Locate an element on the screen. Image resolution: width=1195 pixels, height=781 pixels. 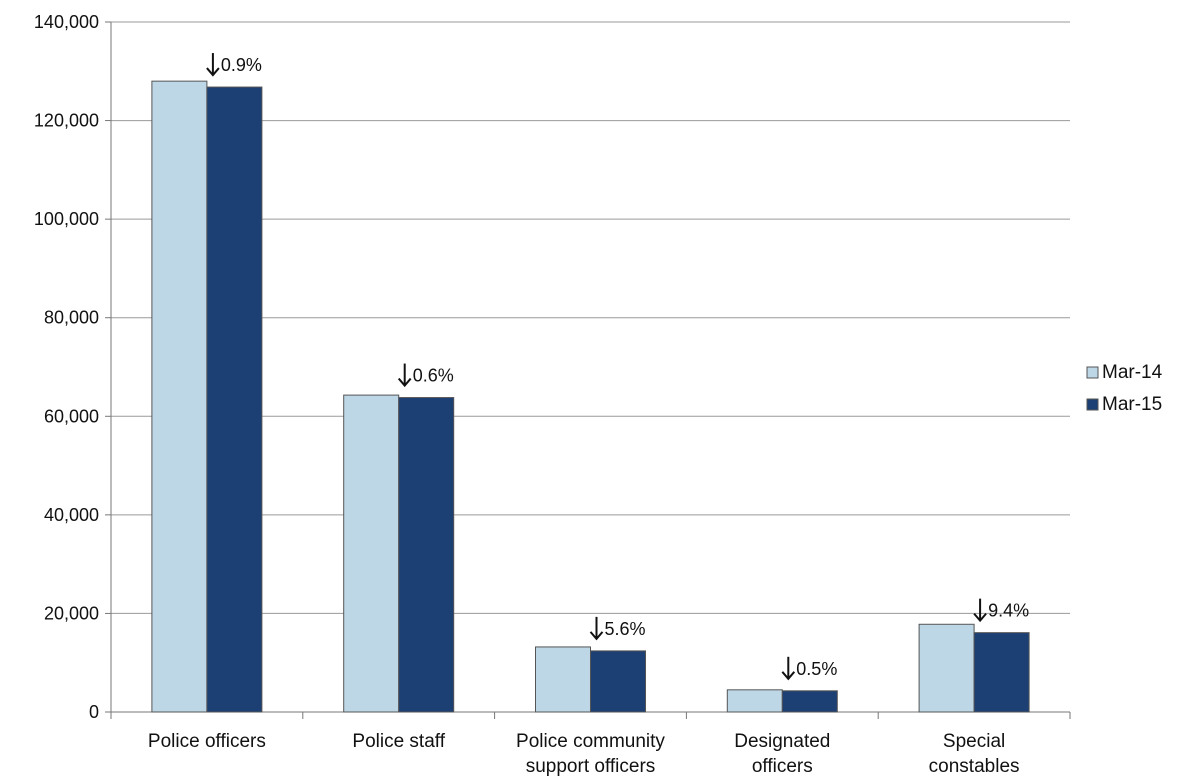
legend-label: Mar-14 is located at coordinates (1132, 372).